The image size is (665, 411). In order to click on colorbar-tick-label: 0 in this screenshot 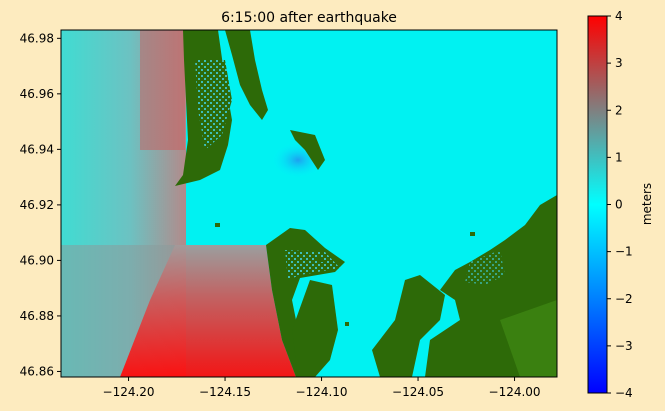, I will do `click(619, 205)`.